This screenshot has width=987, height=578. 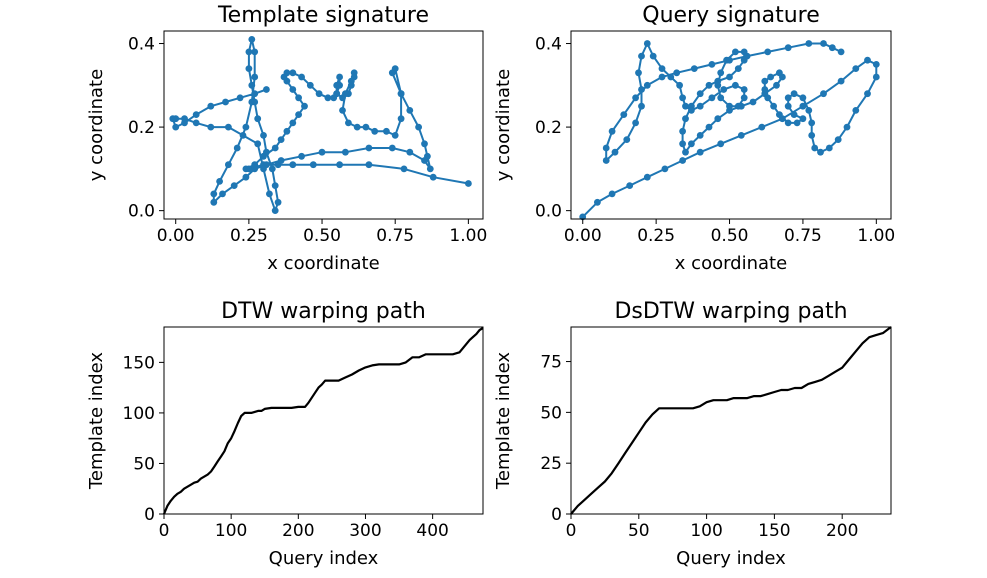 What do you see at coordinates (323, 15) in the screenshot?
I see `panel-title: Template signature` at bounding box center [323, 15].